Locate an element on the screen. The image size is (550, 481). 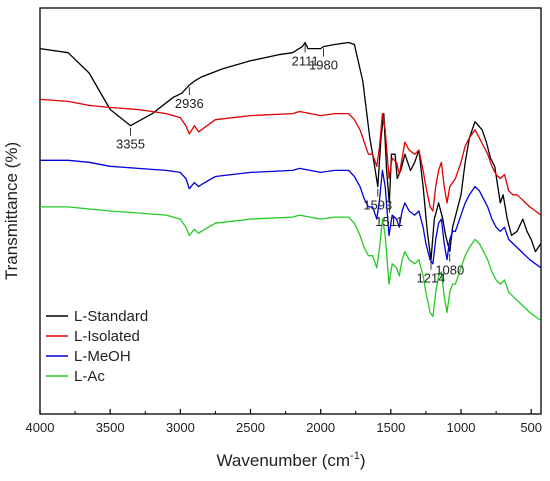
x-tick-label: 3500 is located at coordinates (110, 427).